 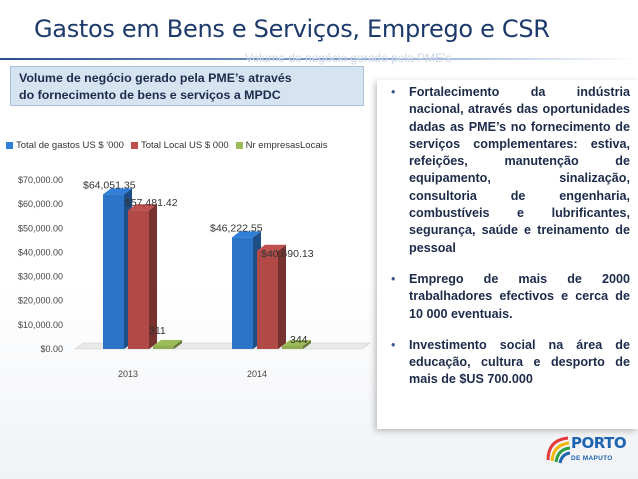 I want to click on logo-arc-icon, so click(x=558, y=450).